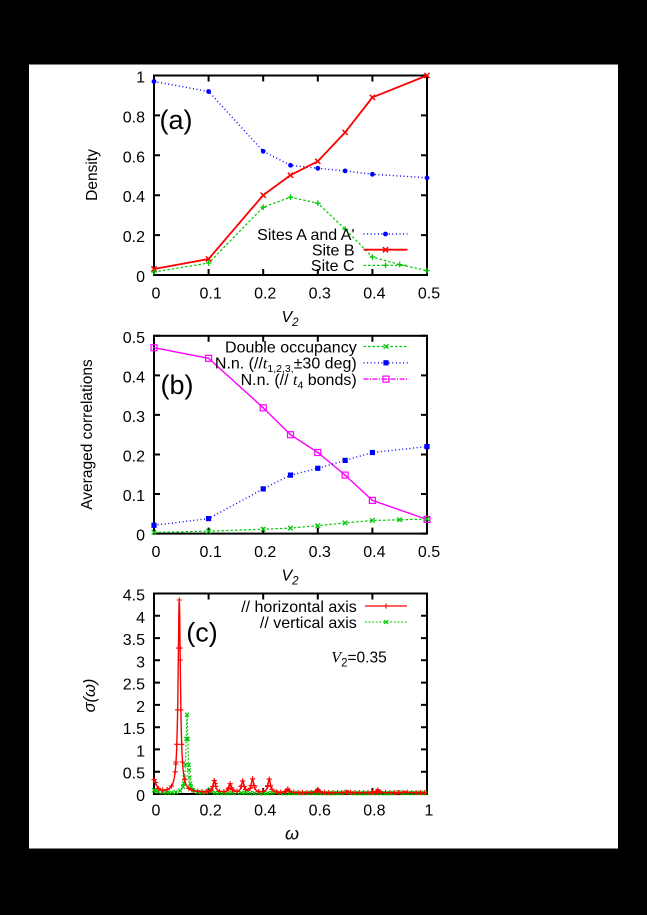 This screenshot has width=647, height=915. Describe the element at coordinates (134, 729) in the screenshot. I see `svg-text: 1.5` at that location.